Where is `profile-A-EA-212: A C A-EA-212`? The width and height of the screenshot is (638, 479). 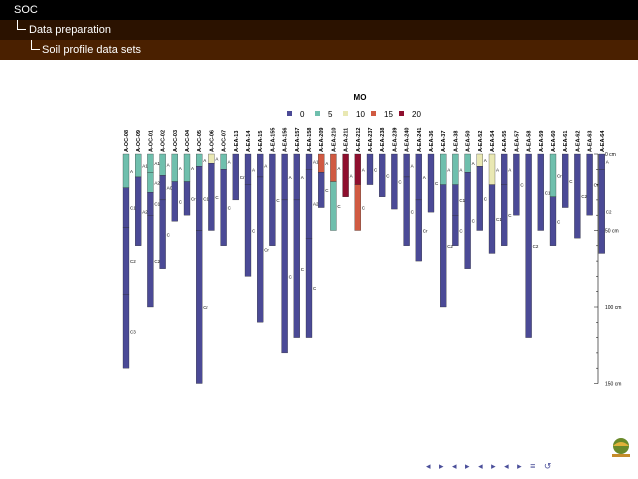
profile-A-EA-212: A C A-EA-212 is located at coordinates (360, 179).